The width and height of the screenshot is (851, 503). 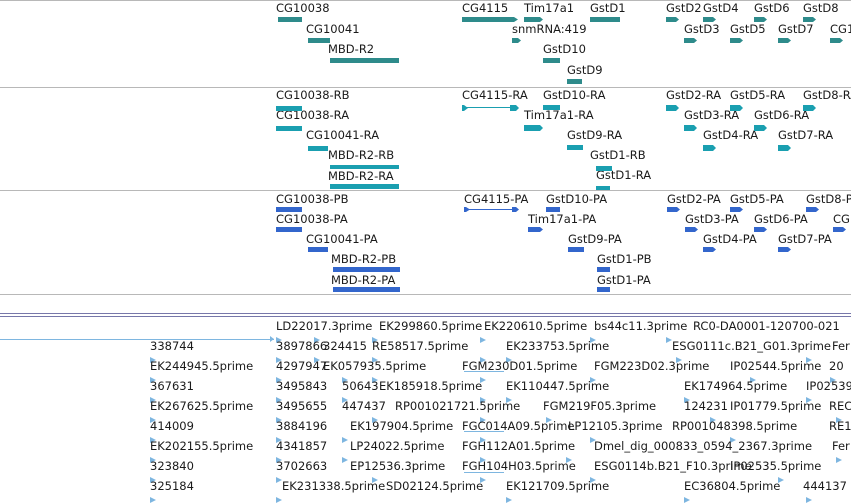 What do you see at coordinates (458, 406) in the screenshot?
I see `est-label: RP001021721.5prime` at bounding box center [458, 406].